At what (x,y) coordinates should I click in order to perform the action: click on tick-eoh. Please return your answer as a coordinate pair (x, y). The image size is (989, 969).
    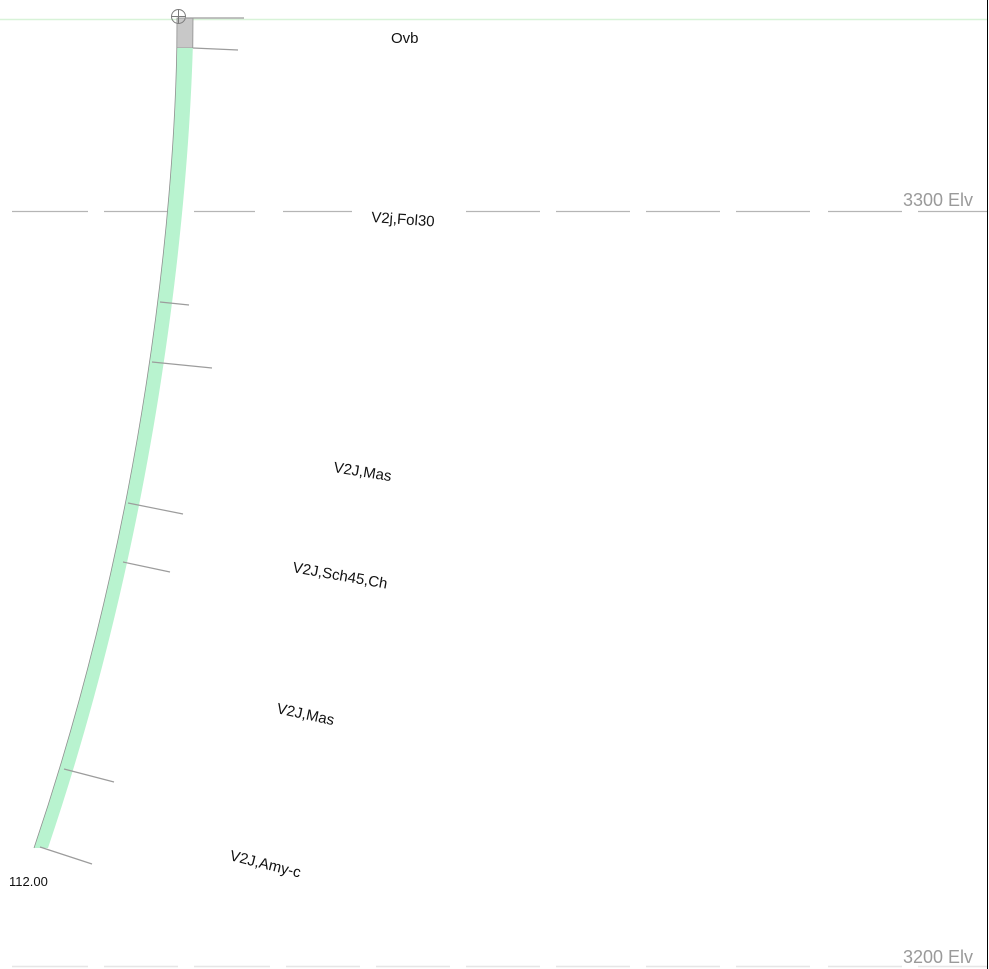
    Looking at the image, I should click on (66, 855).